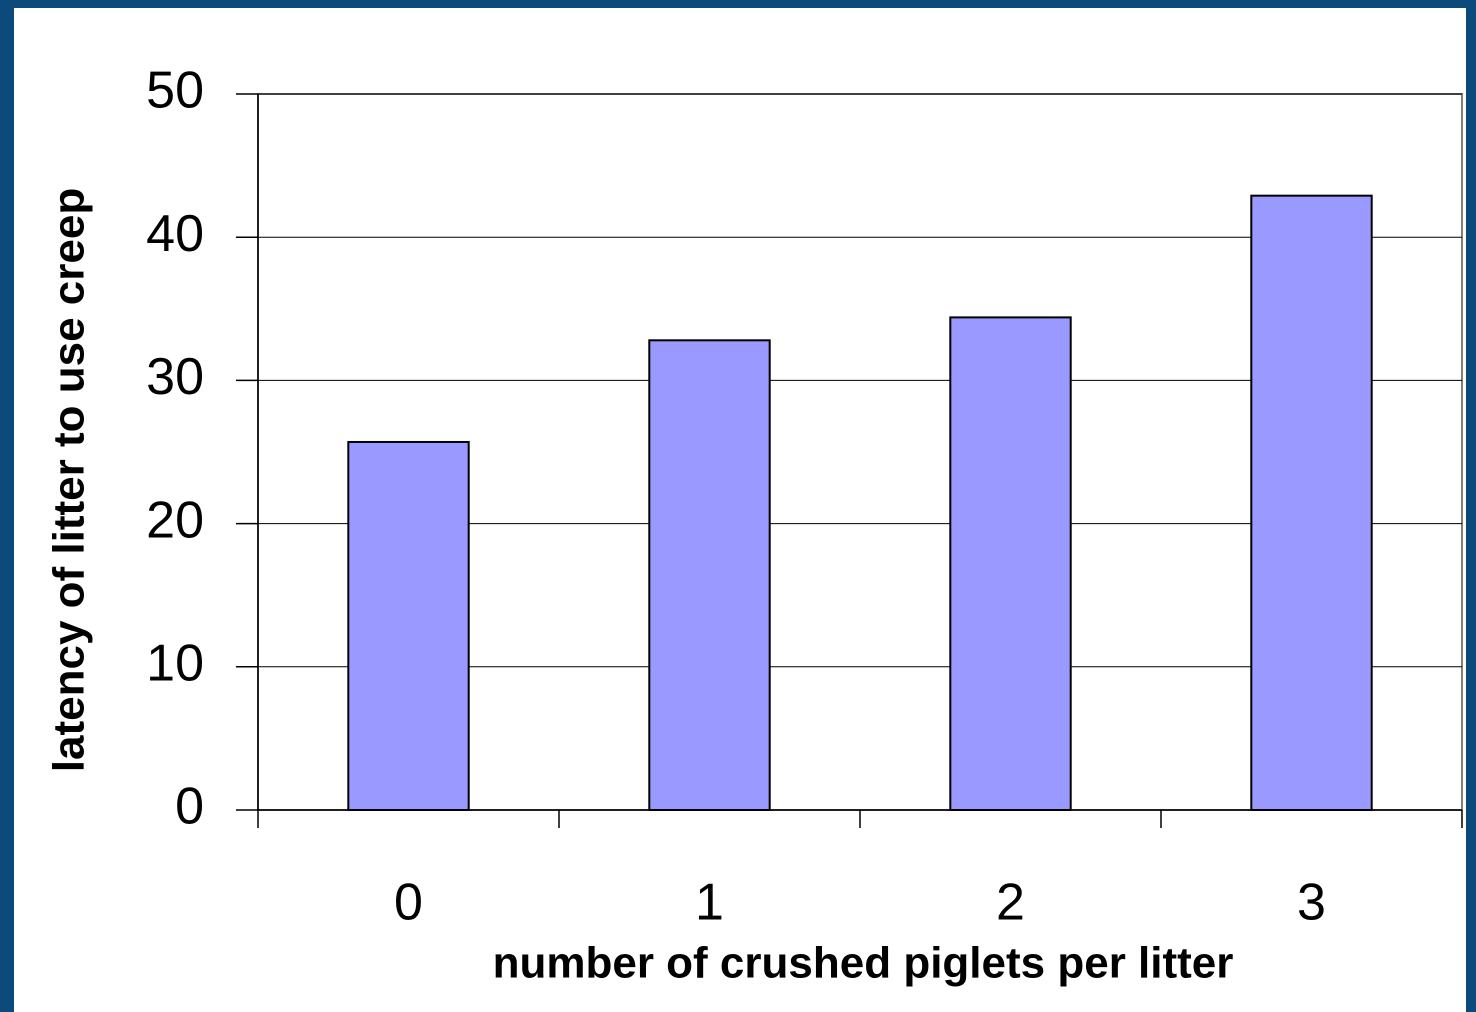 Image resolution: width=1476 pixels, height=1012 pixels. Describe the element at coordinates (175, 520) in the screenshot. I see `y-tick-label: 20` at that location.